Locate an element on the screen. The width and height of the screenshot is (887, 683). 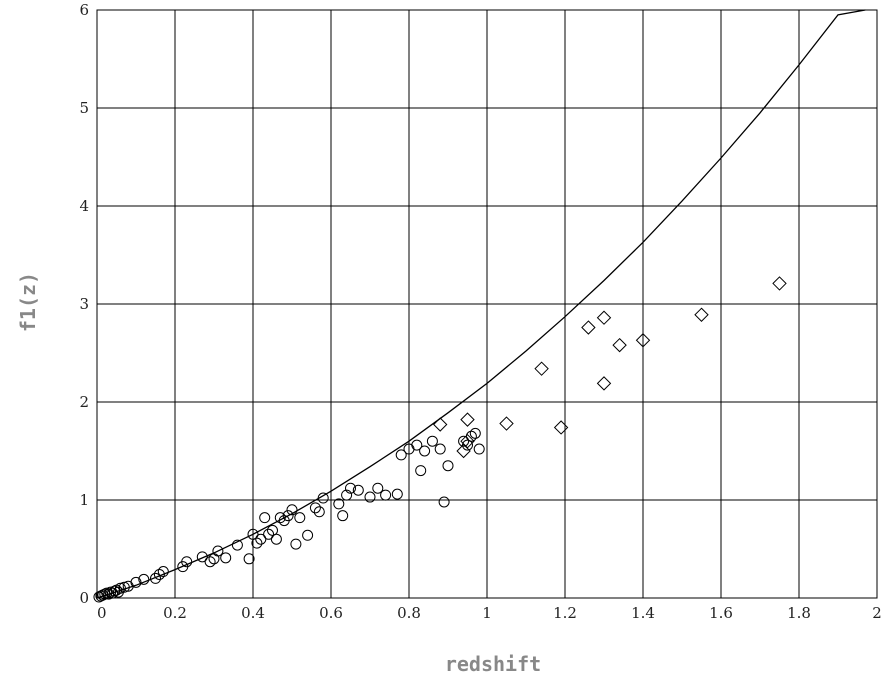
y-tick-label: 4 is located at coordinates (84, 206).